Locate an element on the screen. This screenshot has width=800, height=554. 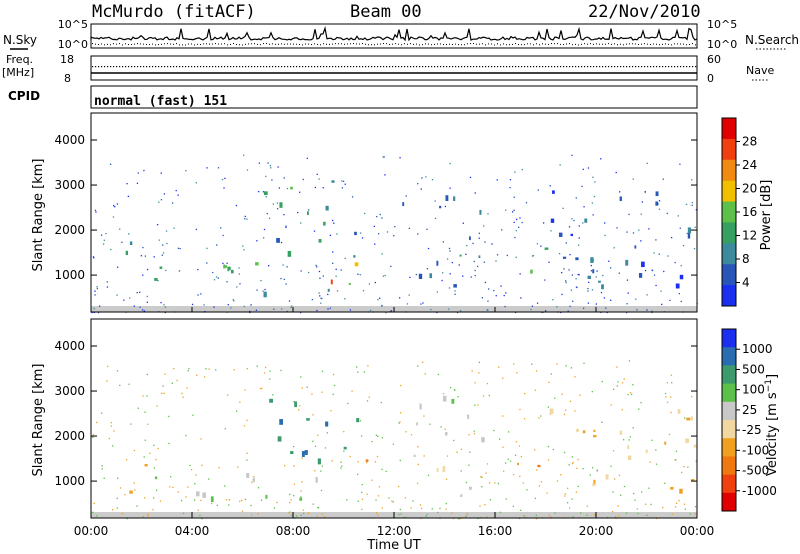
colorbar-swatch is located at coordinates (729, 149).